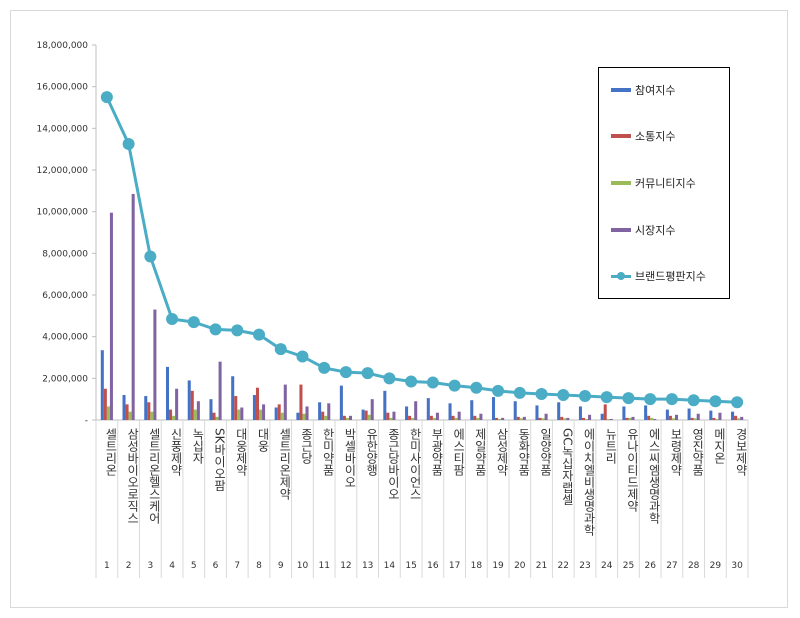  Describe the element at coordinates (502, 452) in the screenshot. I see `x-category-label: 삼성제약` at that location.